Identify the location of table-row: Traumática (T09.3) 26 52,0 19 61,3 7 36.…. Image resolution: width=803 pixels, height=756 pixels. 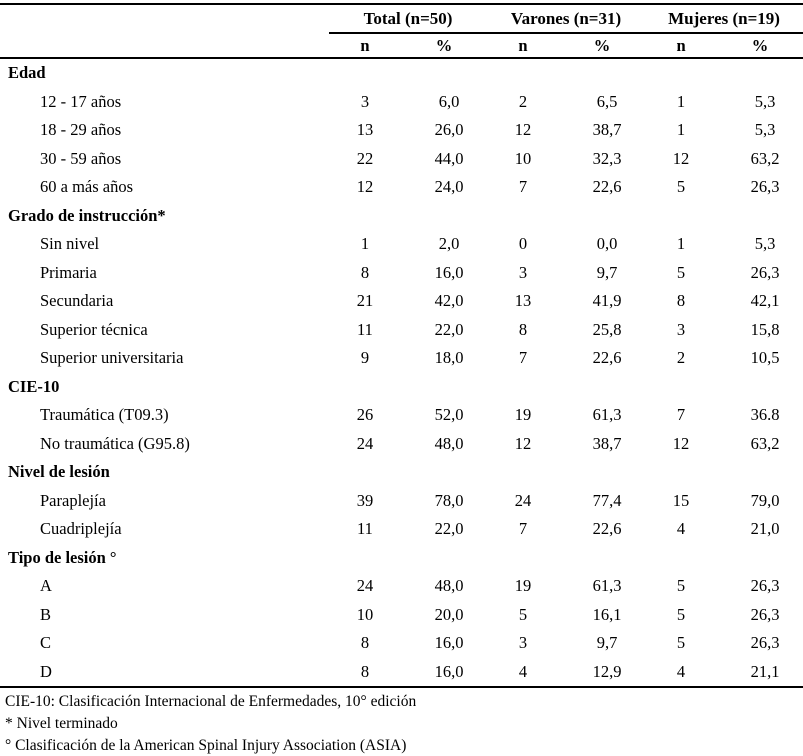
(401, 415).